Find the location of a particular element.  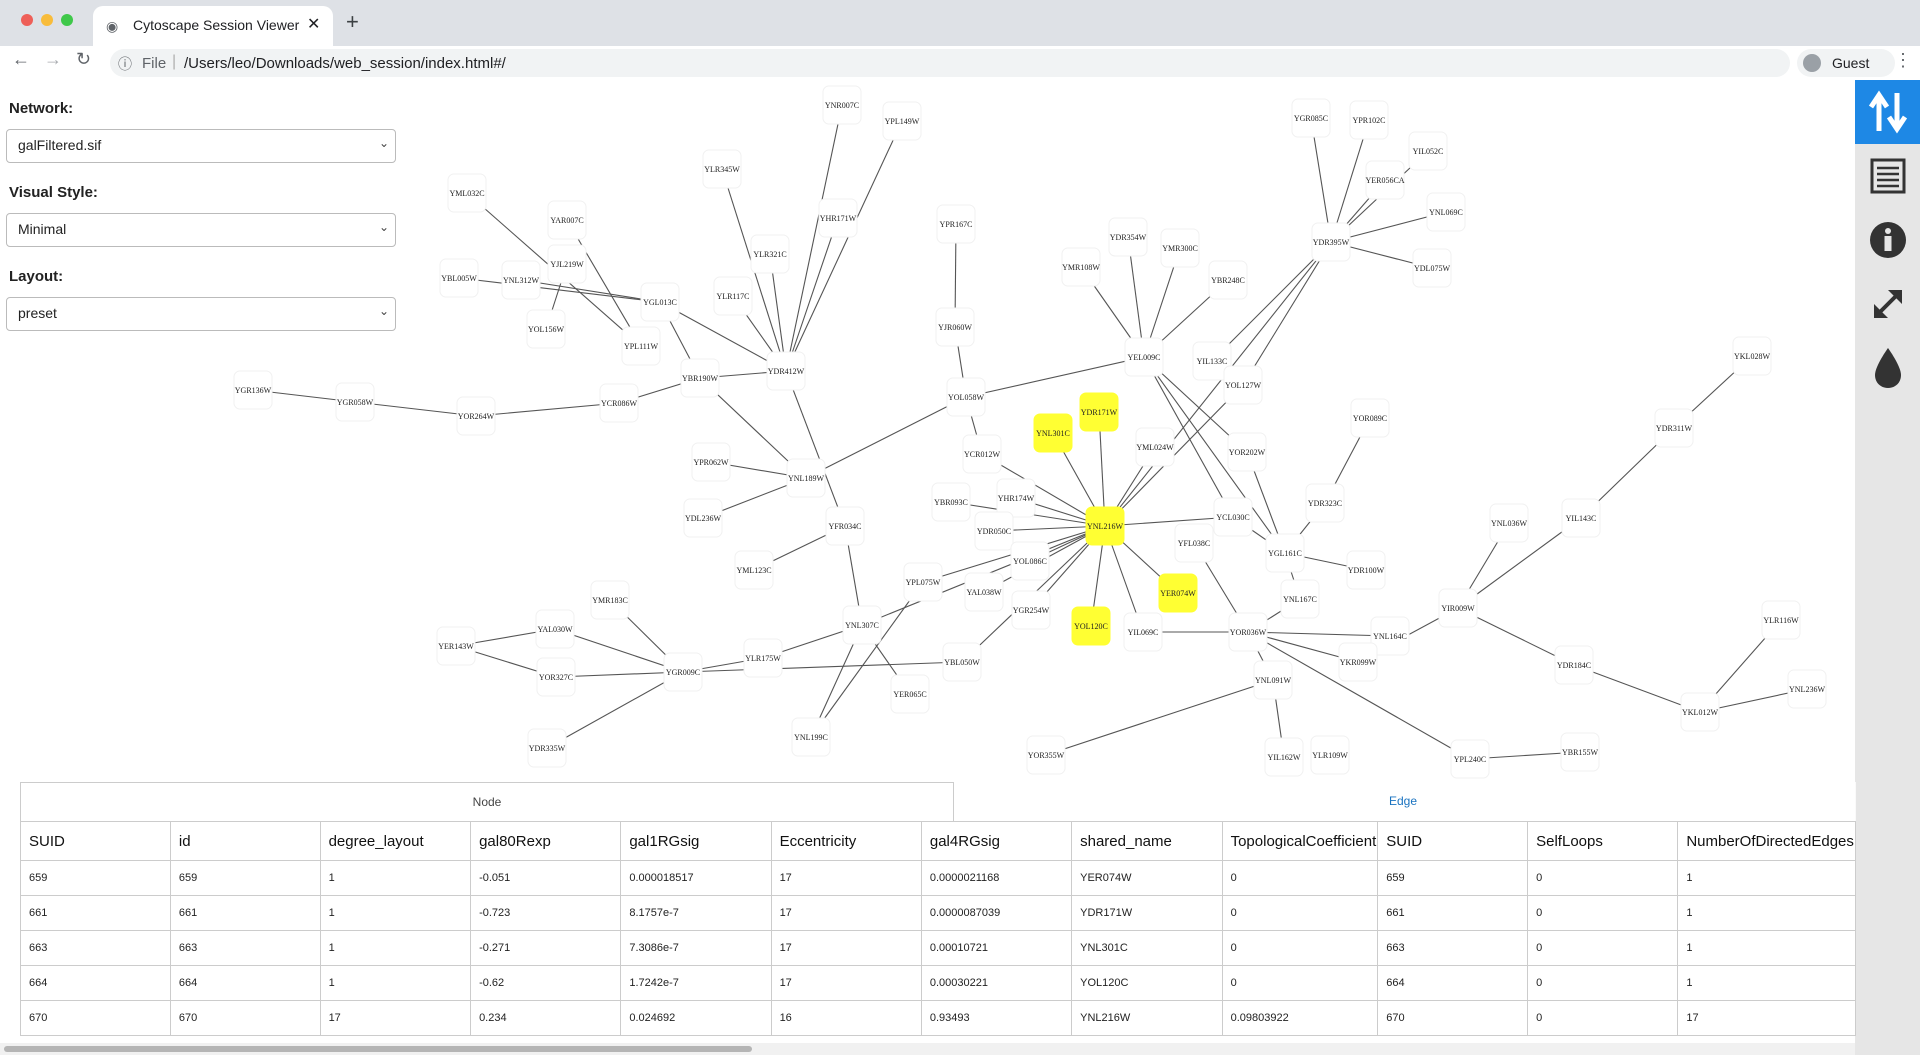

scrollbar-thumb is located at coordinates (378, 1049).